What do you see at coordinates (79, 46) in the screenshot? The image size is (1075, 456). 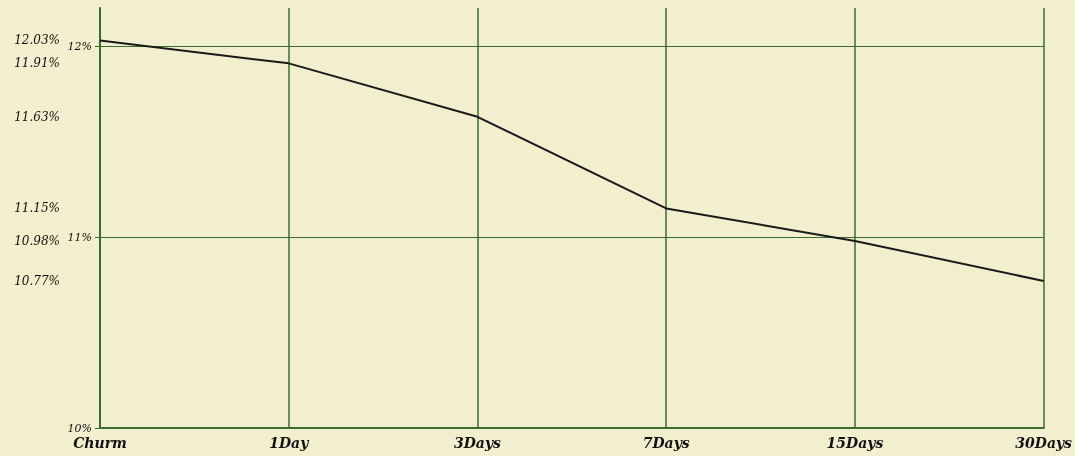 I see `y-tick-label: 12%` at bounding box center [79, 46].